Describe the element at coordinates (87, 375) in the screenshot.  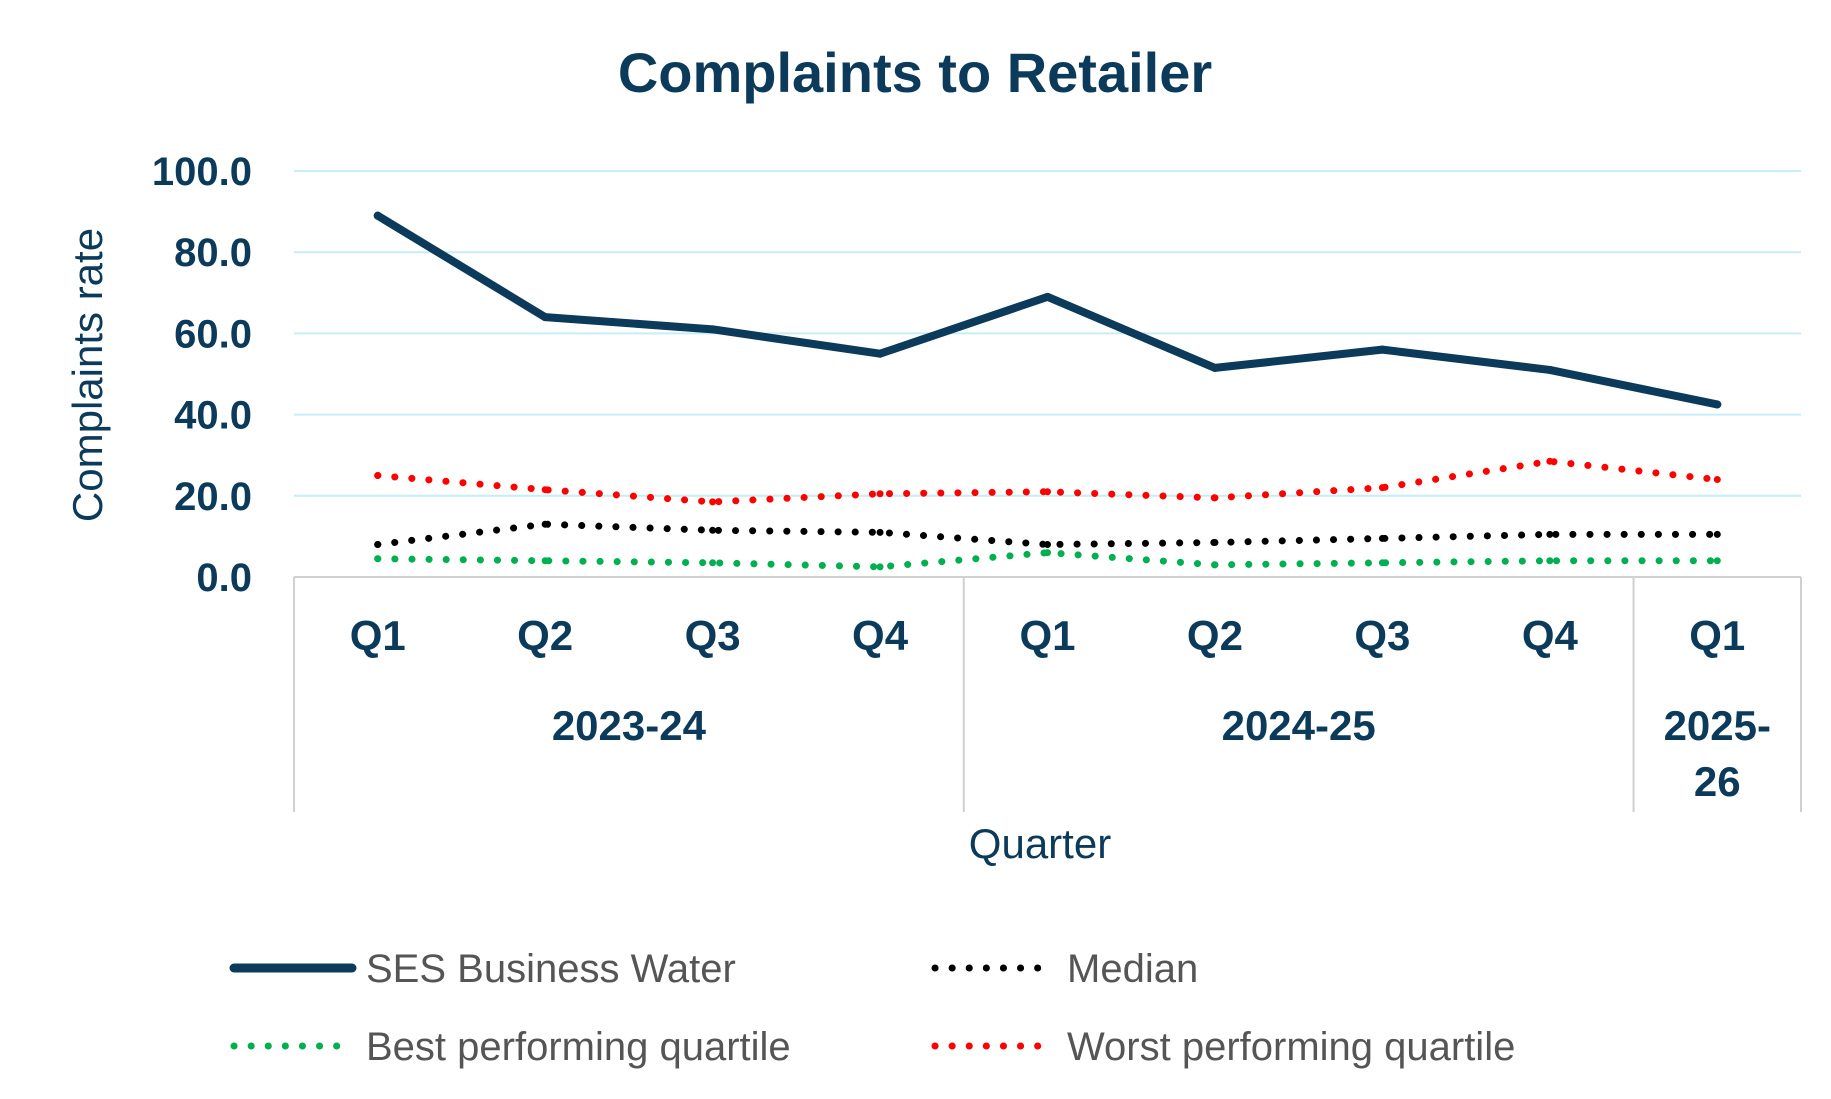
I see `y-axis-title: Complaints rate` at that location.